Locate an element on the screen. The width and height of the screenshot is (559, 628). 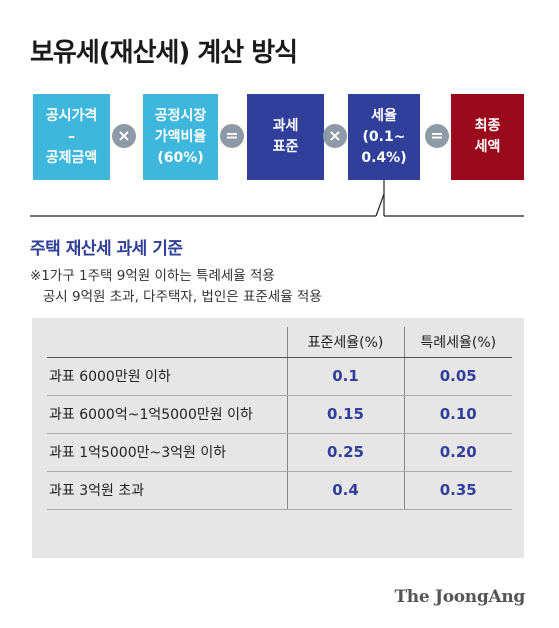
formula-box-tax-base: 과세 표준 is located at coordinates (285, 137).